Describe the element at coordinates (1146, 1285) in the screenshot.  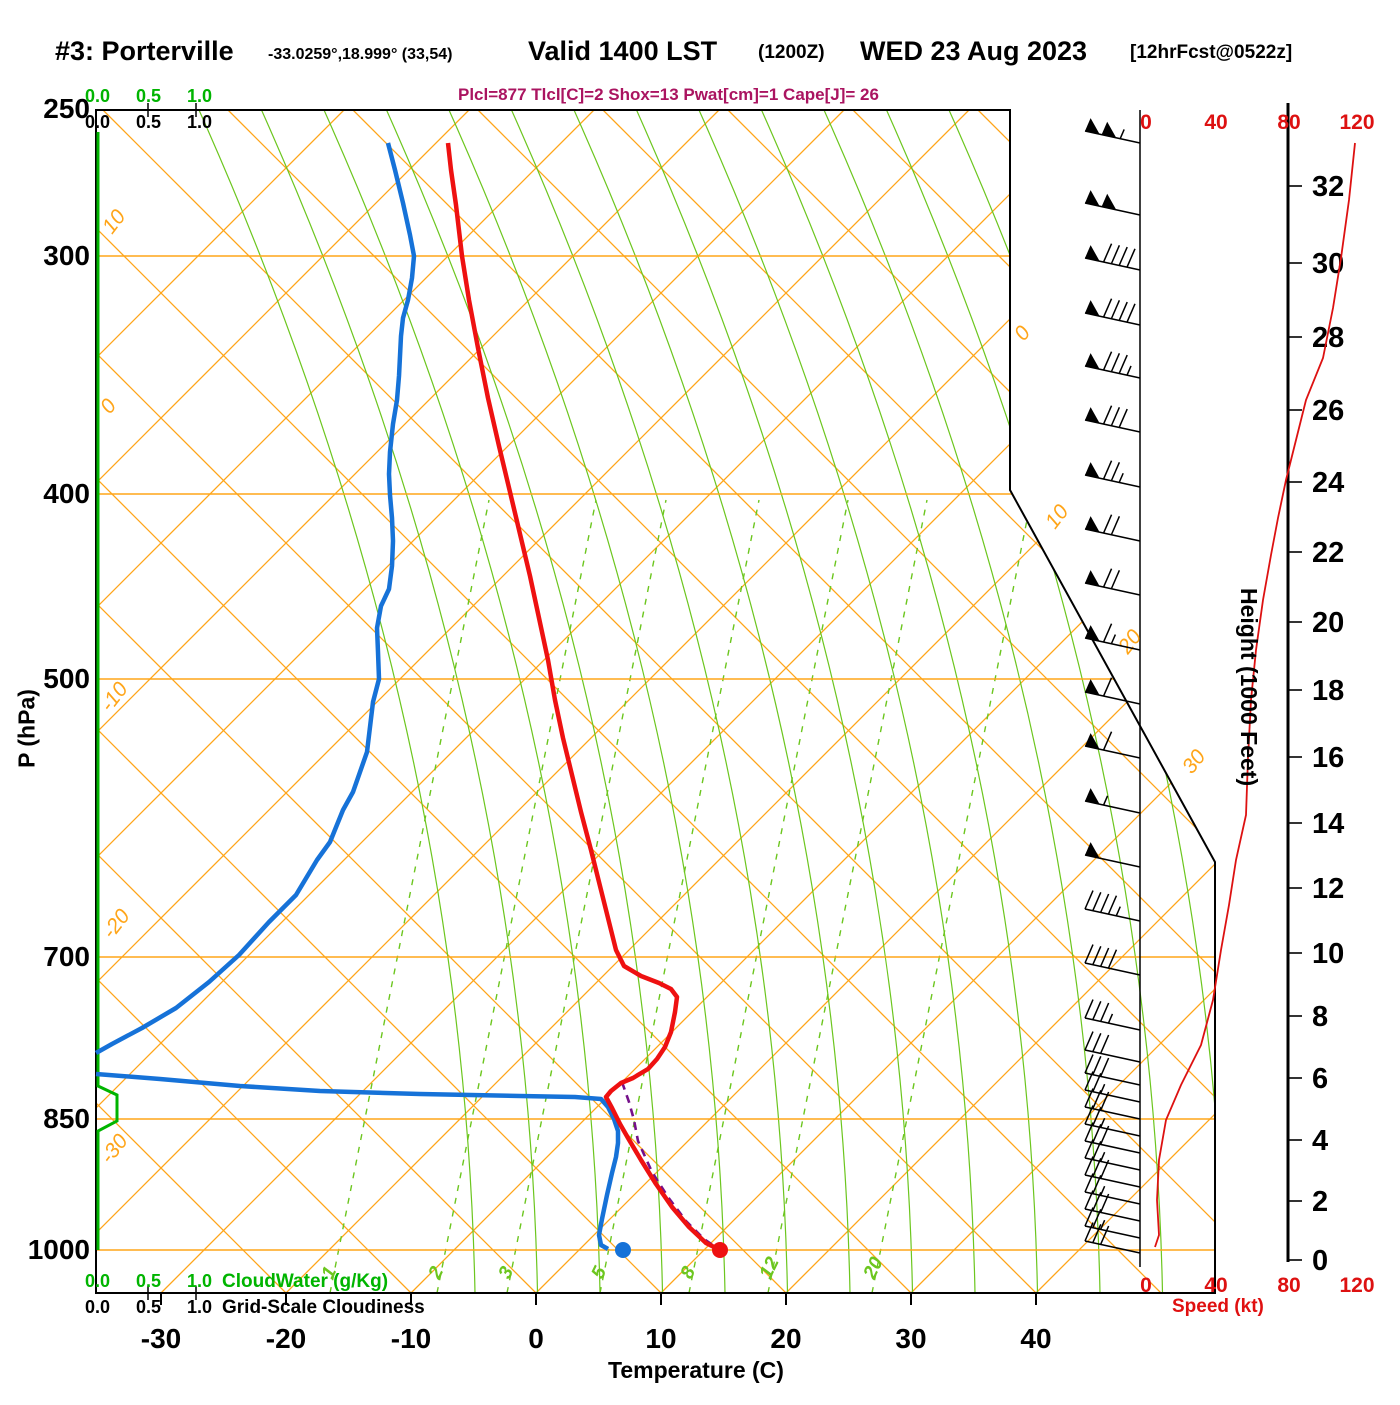
I see `speed-tick-label-bottom: 0` at that location.